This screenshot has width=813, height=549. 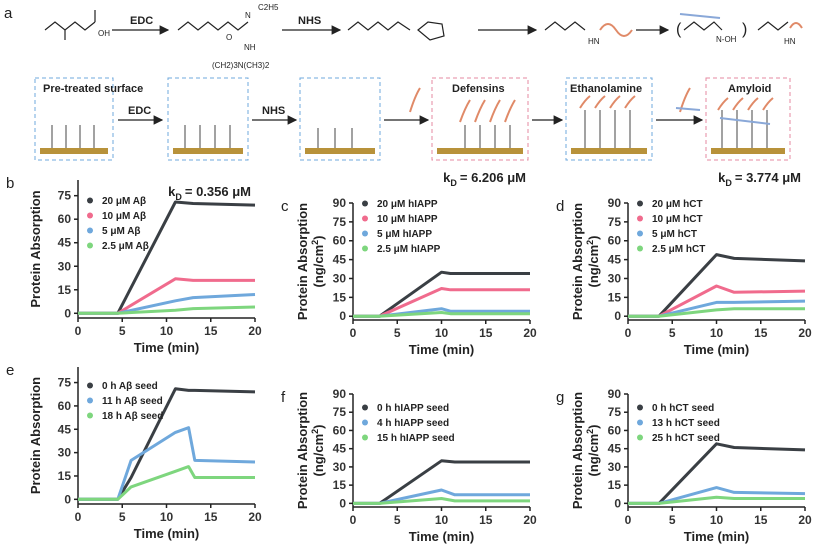 What do you see at coordinates (677, 204) in the screenshot?
I see `legend-label: 20 μM hCT` at bounding box center [677, 204].